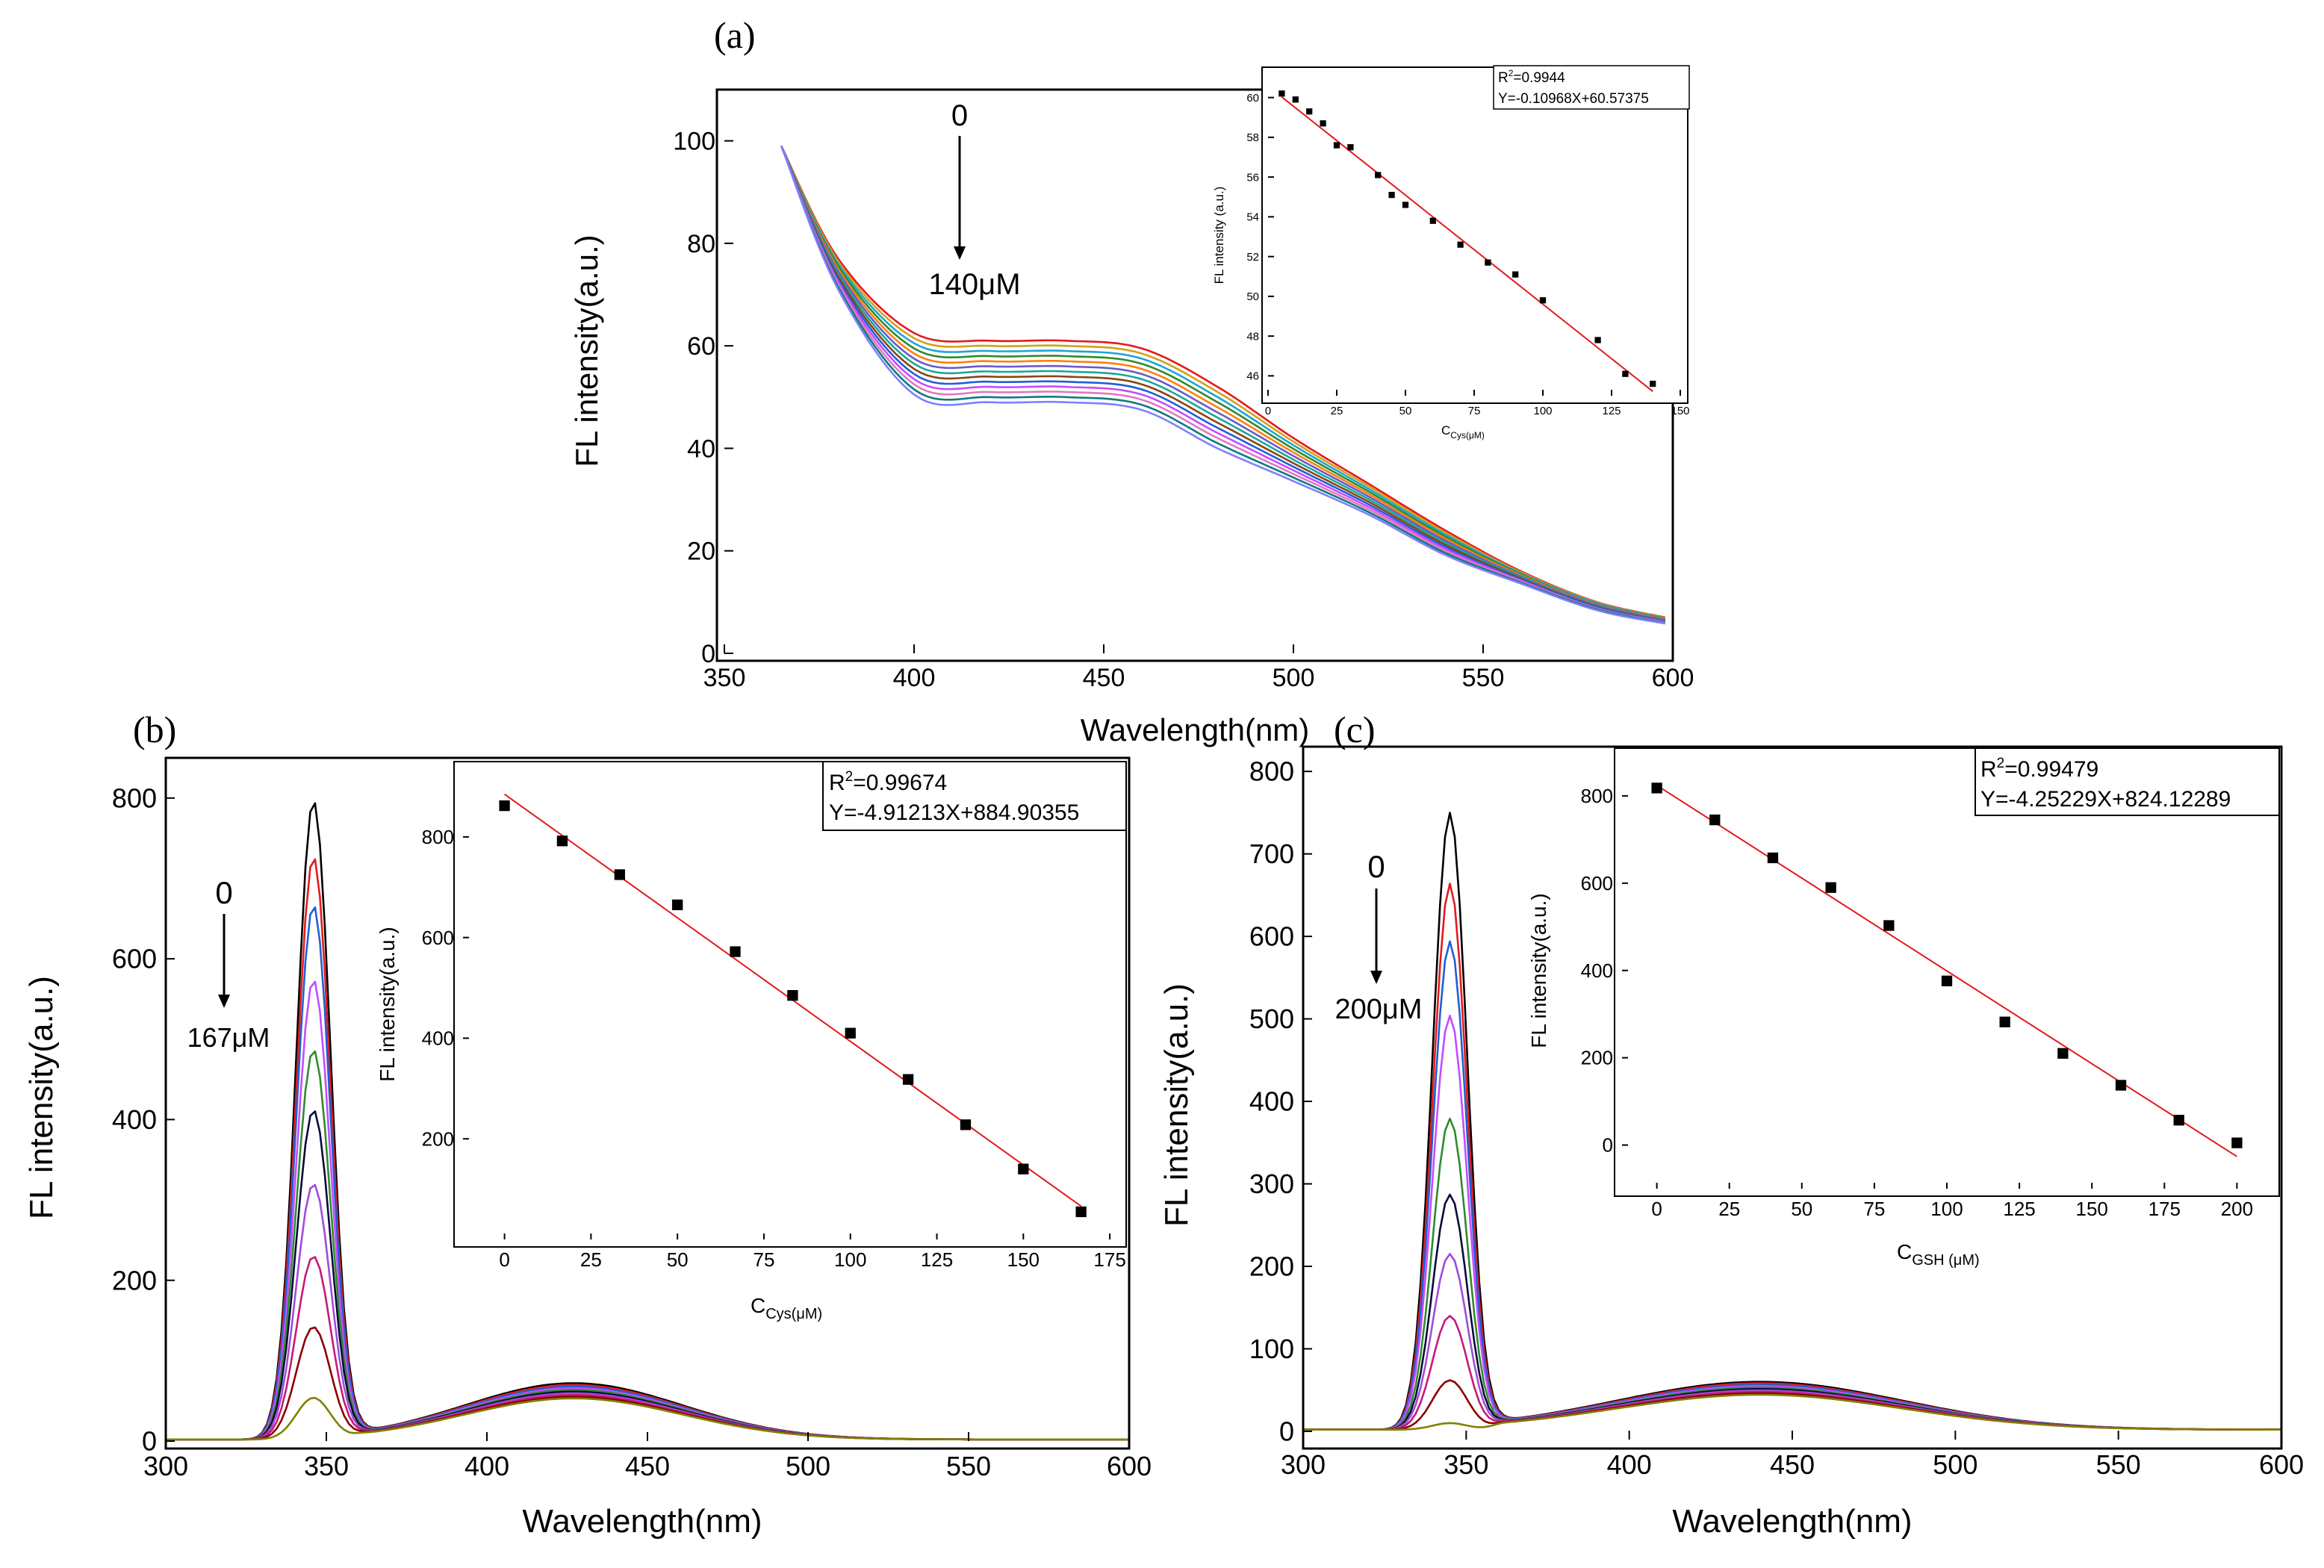  I want to click on c-inset-y-ticks: 0 200 400 600 800, so click(1604, 971).